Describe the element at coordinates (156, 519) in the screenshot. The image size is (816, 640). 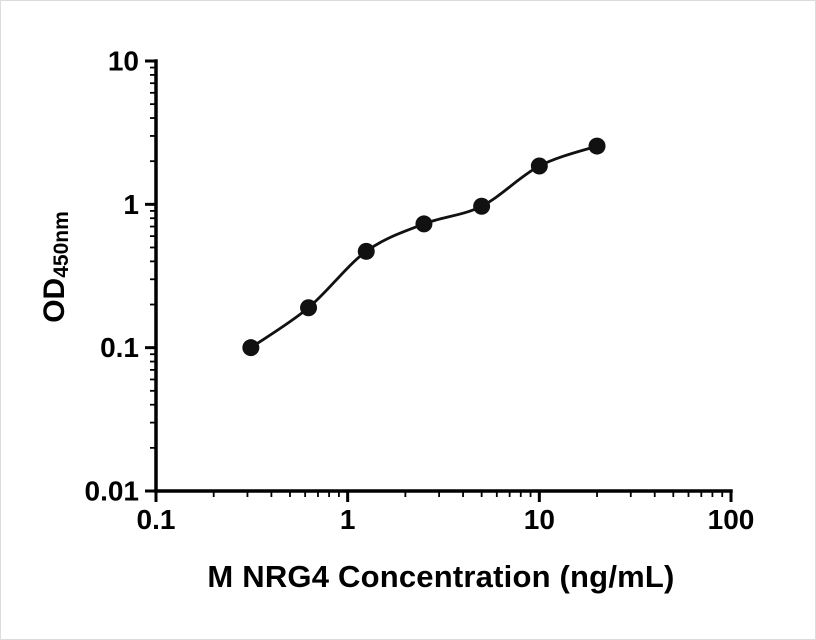
I see `x-tick-label: 0.1` at that location.